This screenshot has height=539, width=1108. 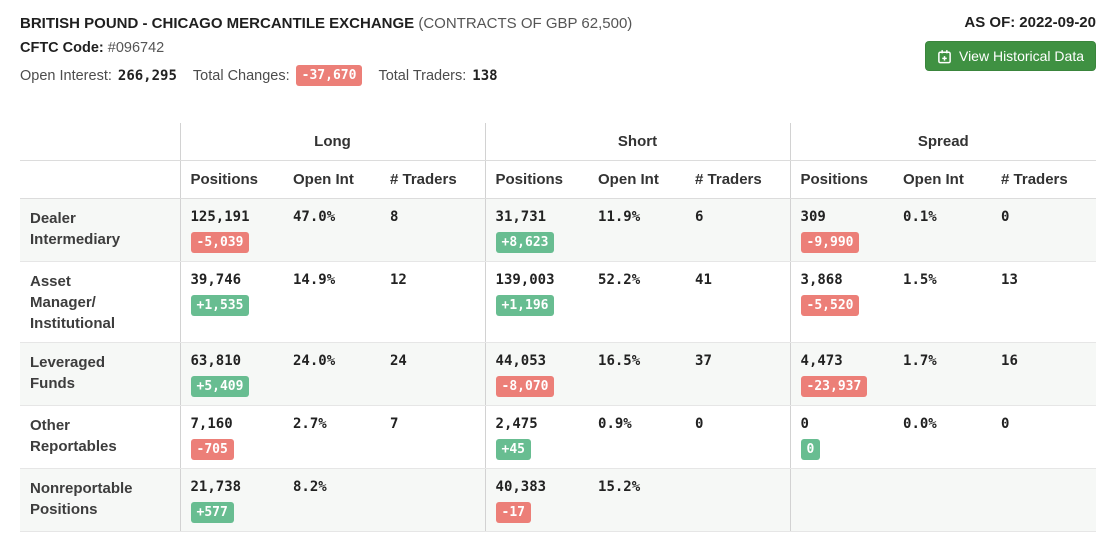 I want to click on long-positions-cell: 7,160 -705, so click(x=231, y=437).